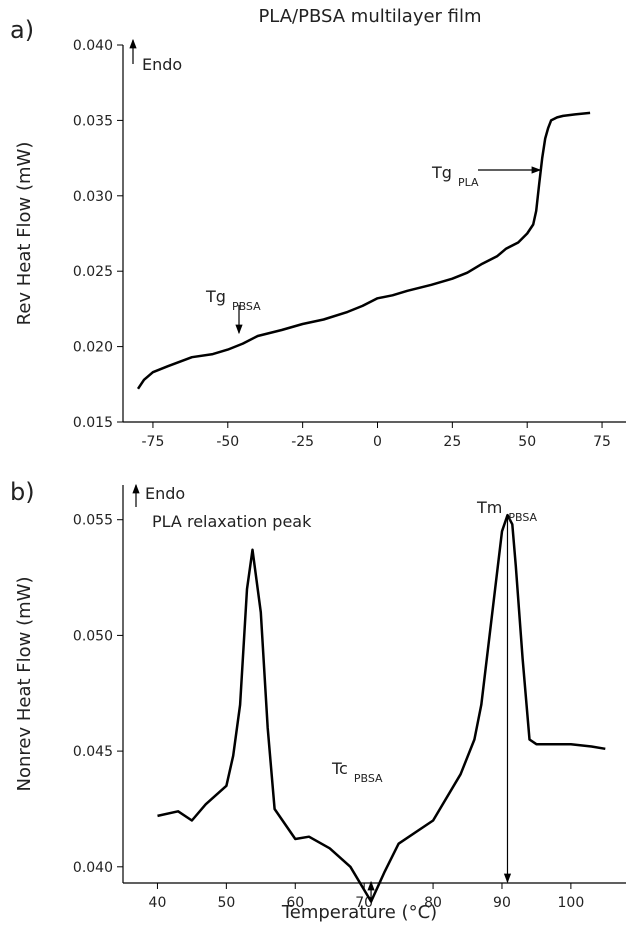 The image size is (626, 930). I want to click on x-tick-label: 40, so click(158, 903).